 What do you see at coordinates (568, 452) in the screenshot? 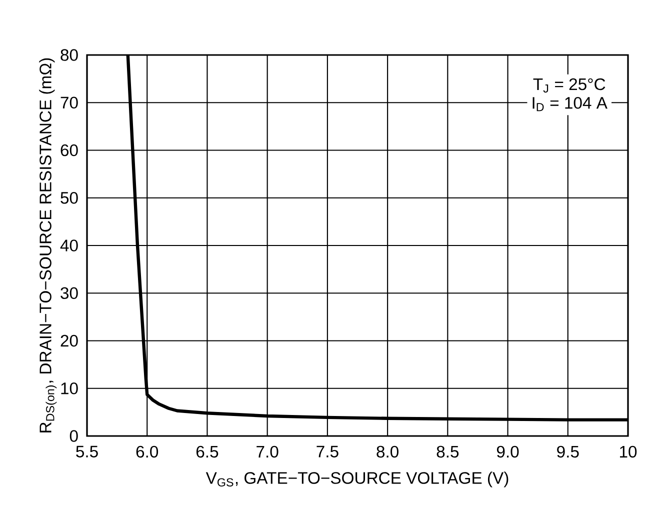
I see `x-tick-label: 9.5` at bounding box center [568, 452].